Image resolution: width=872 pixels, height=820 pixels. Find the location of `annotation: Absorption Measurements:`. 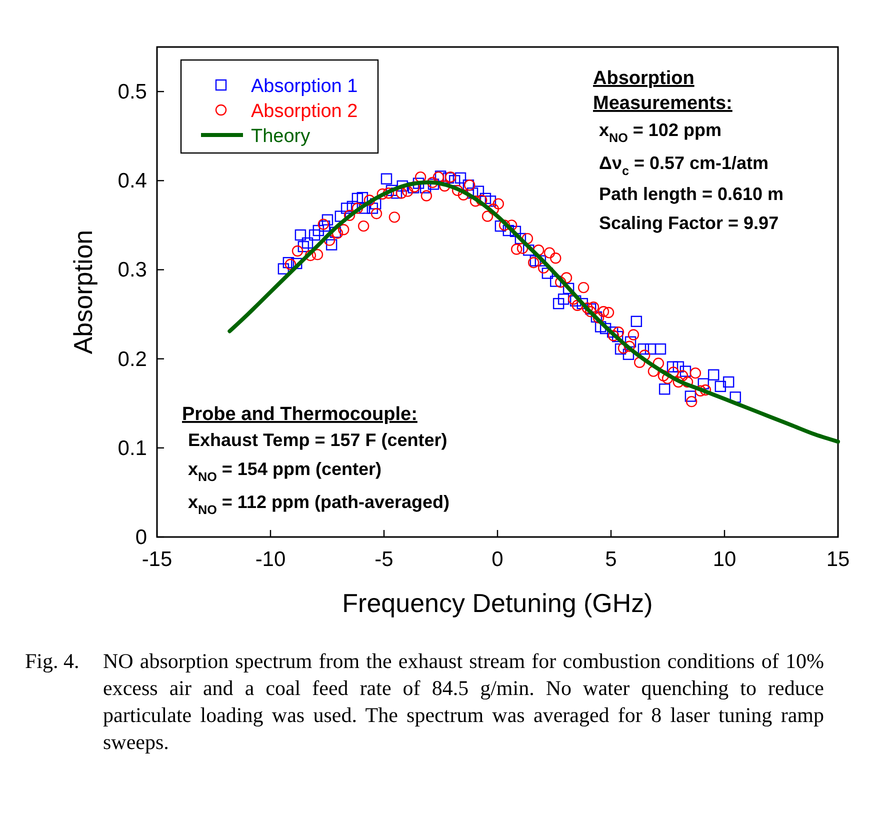

annotation: Absorption Measurements: is located at coordinates (662, 91).